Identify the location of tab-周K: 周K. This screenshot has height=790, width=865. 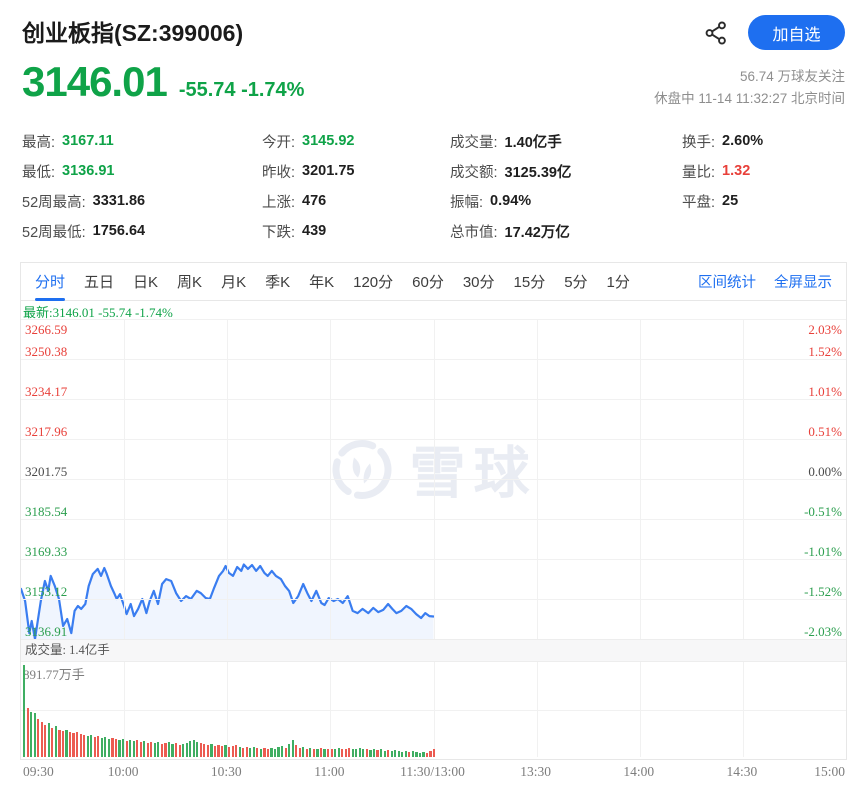
(190, 282).